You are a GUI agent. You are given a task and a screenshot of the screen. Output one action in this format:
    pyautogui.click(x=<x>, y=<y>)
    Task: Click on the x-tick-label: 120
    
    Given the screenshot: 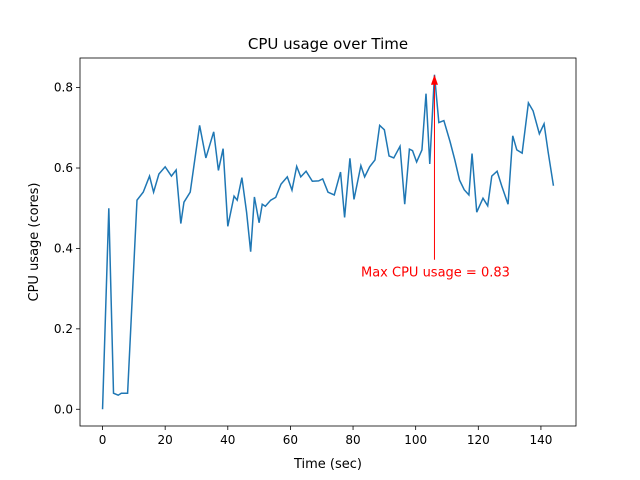 What is the action you would take?
    pyautogui.click(x=478, y=440)
    